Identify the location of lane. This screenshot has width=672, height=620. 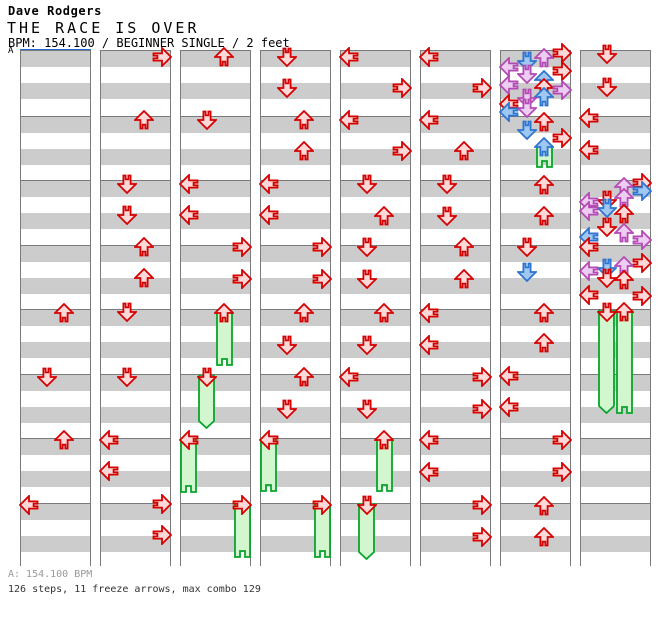
(55, 309).